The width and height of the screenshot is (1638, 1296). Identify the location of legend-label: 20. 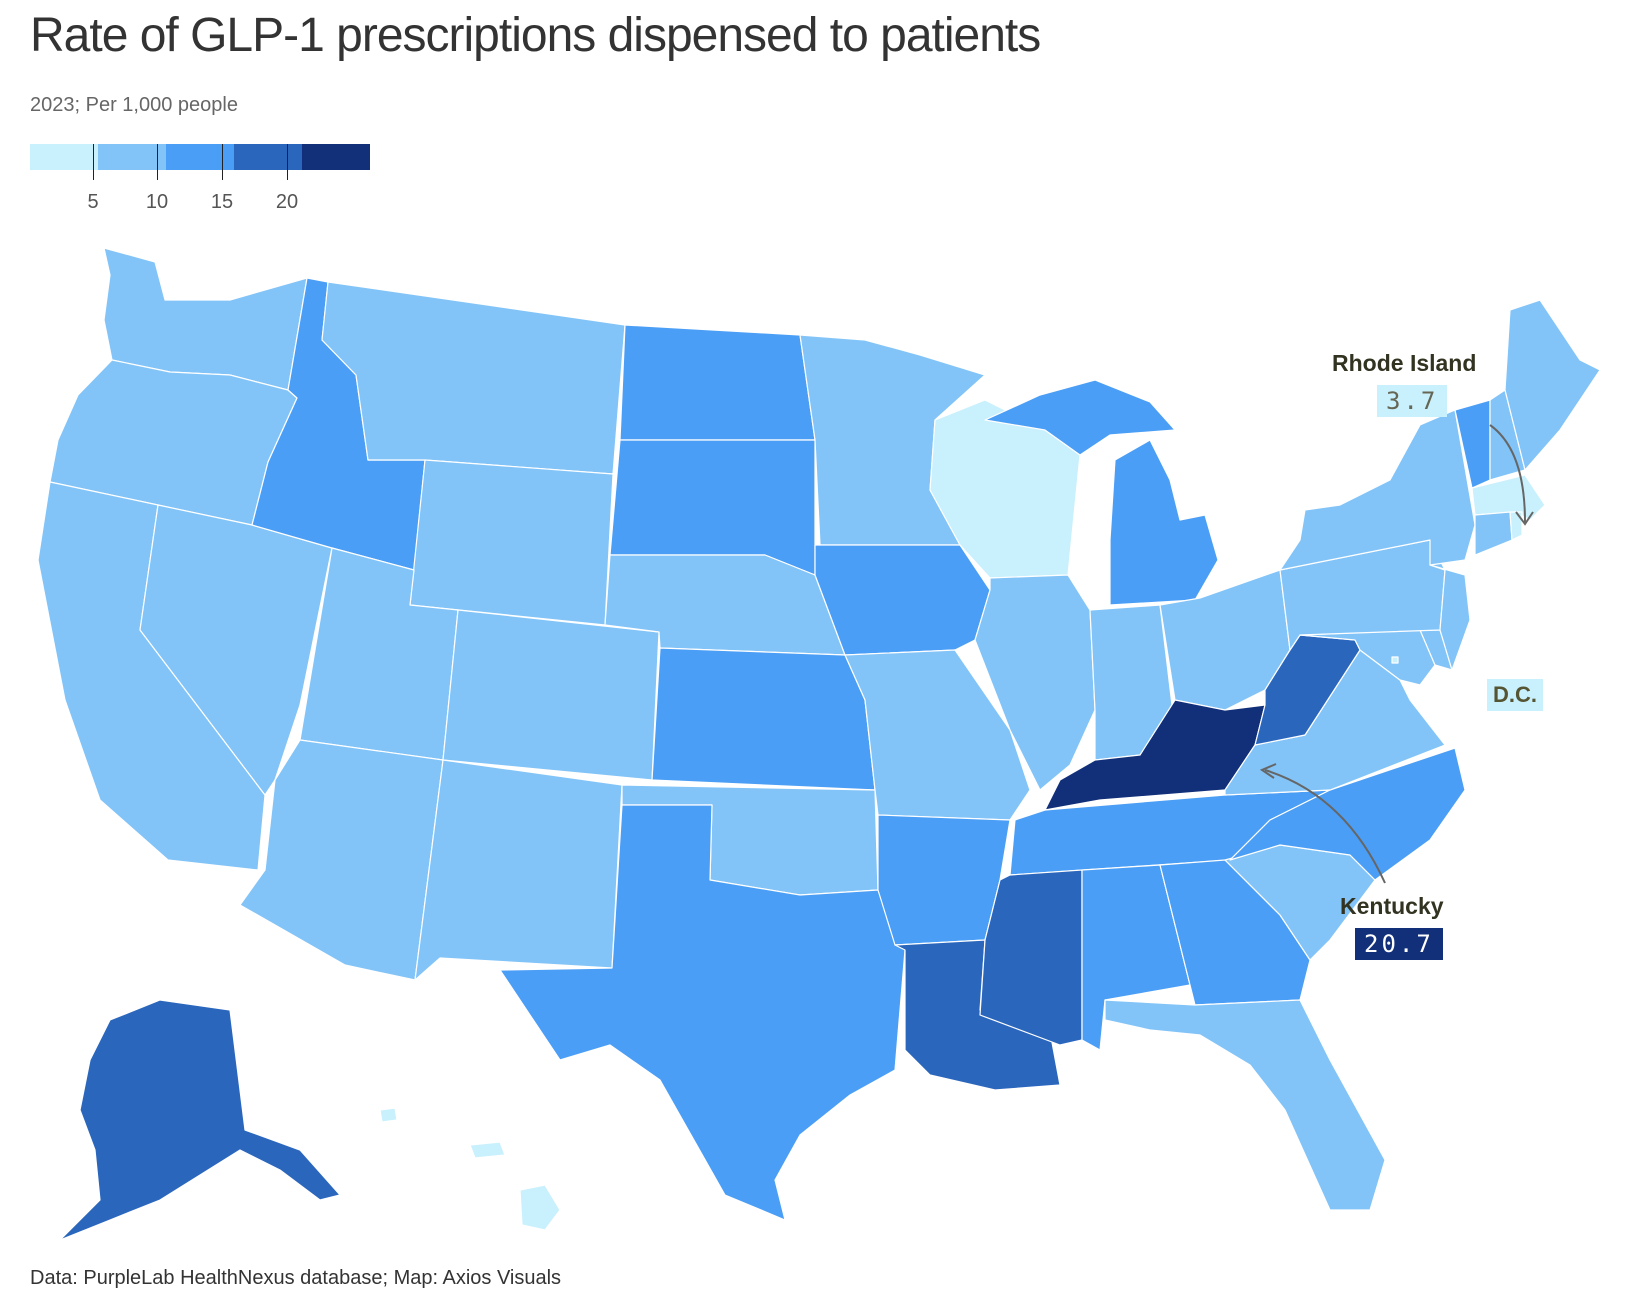
(287, 202).